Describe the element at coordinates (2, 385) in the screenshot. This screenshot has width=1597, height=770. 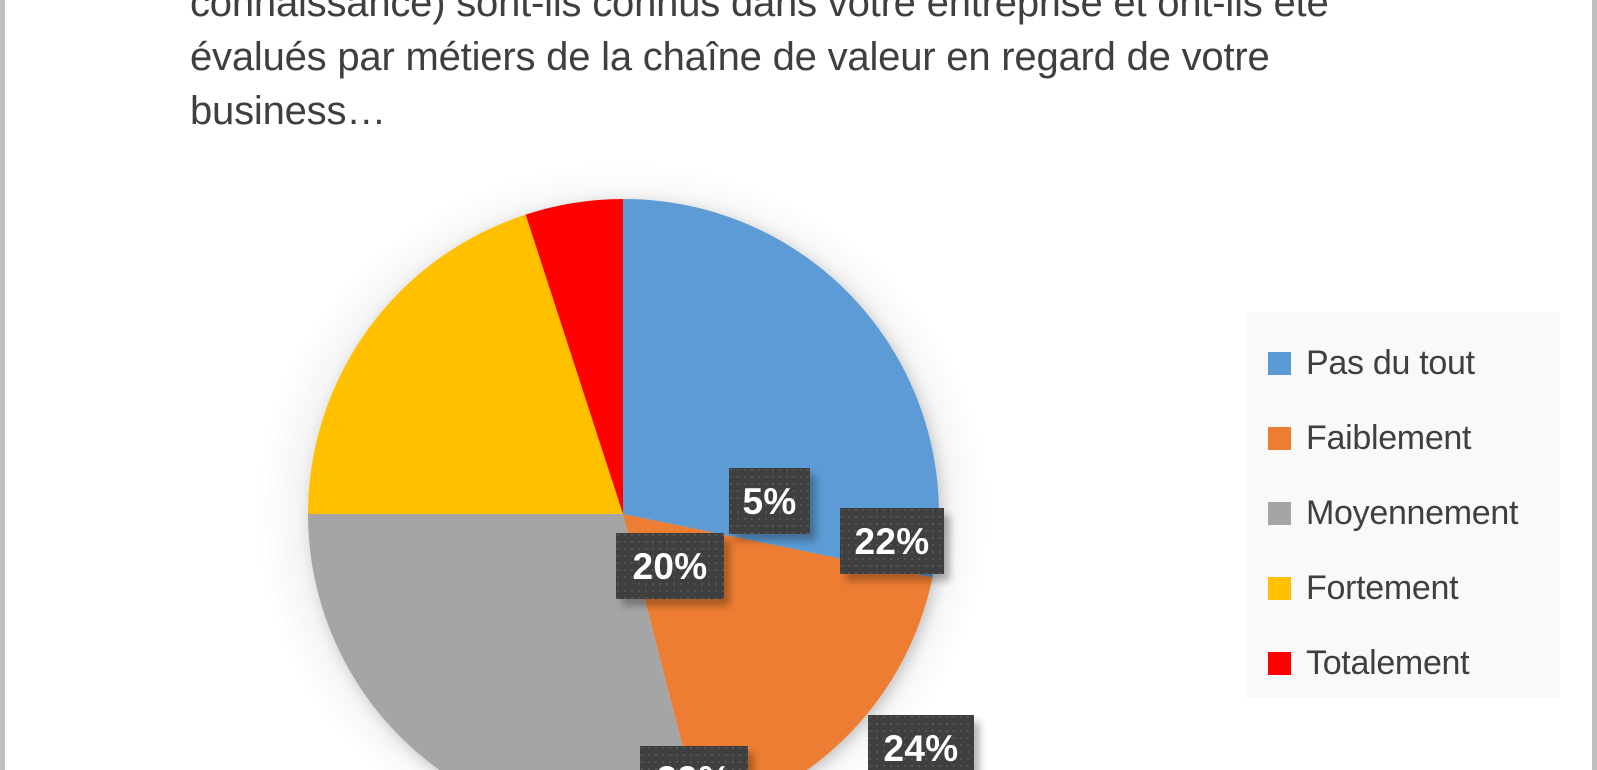
I see `slide-left-border` at that location.